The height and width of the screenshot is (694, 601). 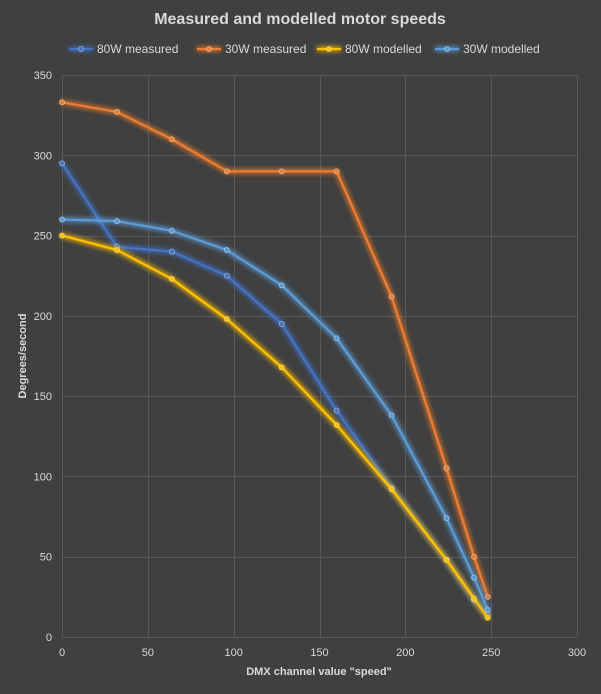 I want to click on legend-label-80w-modelled: 80W modelled, so click(x=383, y=49).